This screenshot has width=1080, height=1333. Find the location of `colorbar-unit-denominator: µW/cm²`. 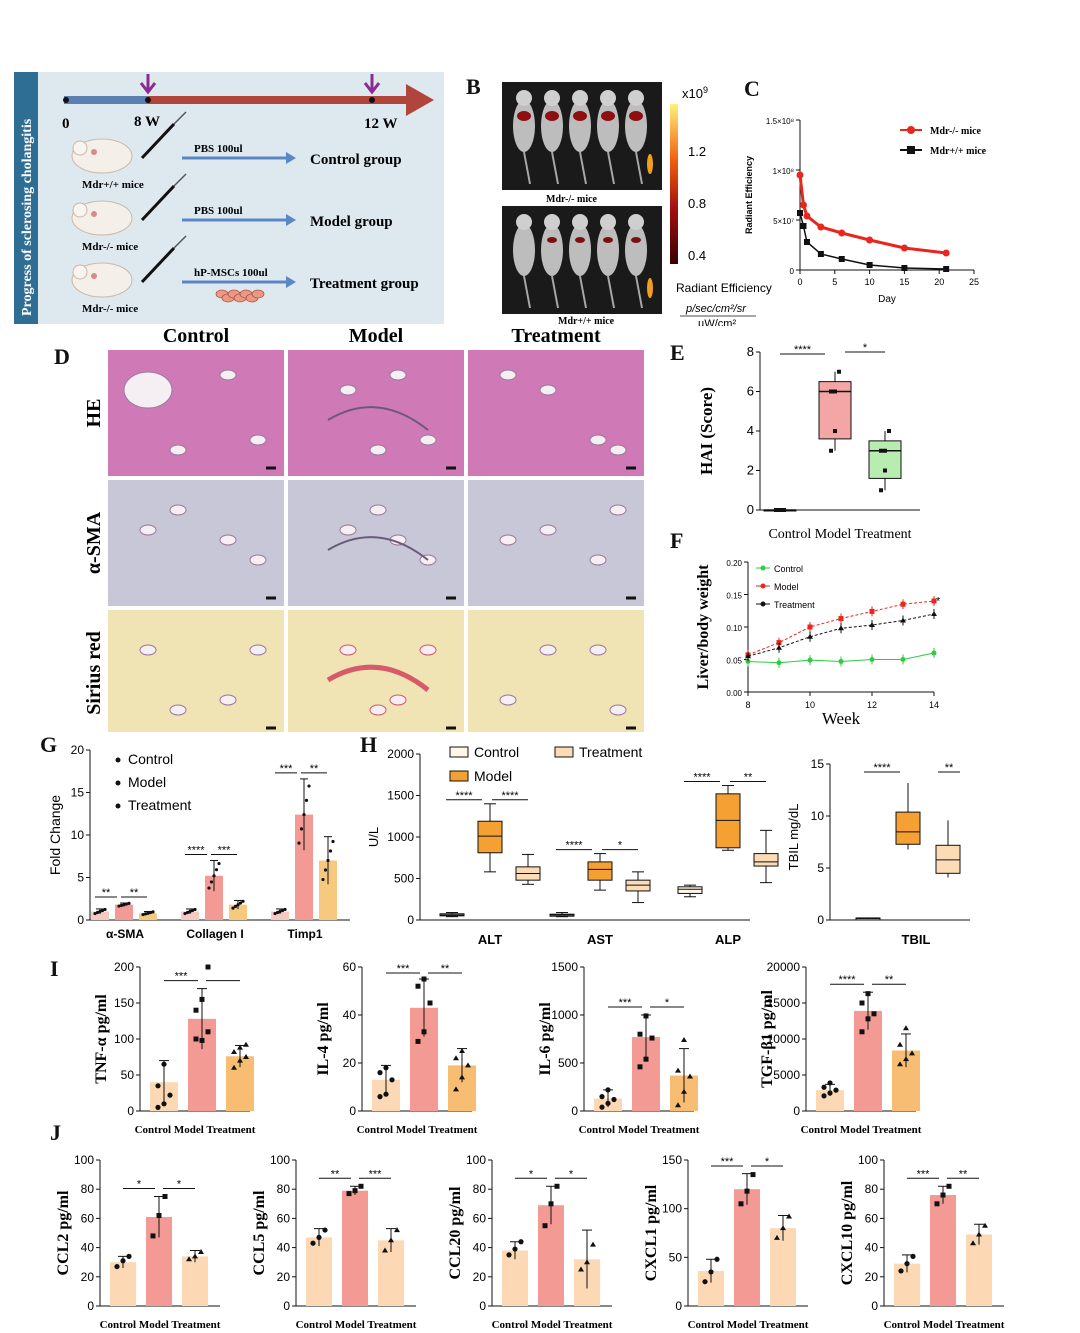

colorbar-unit-denominator: µW/cm² is located at coordinates (717, 322).